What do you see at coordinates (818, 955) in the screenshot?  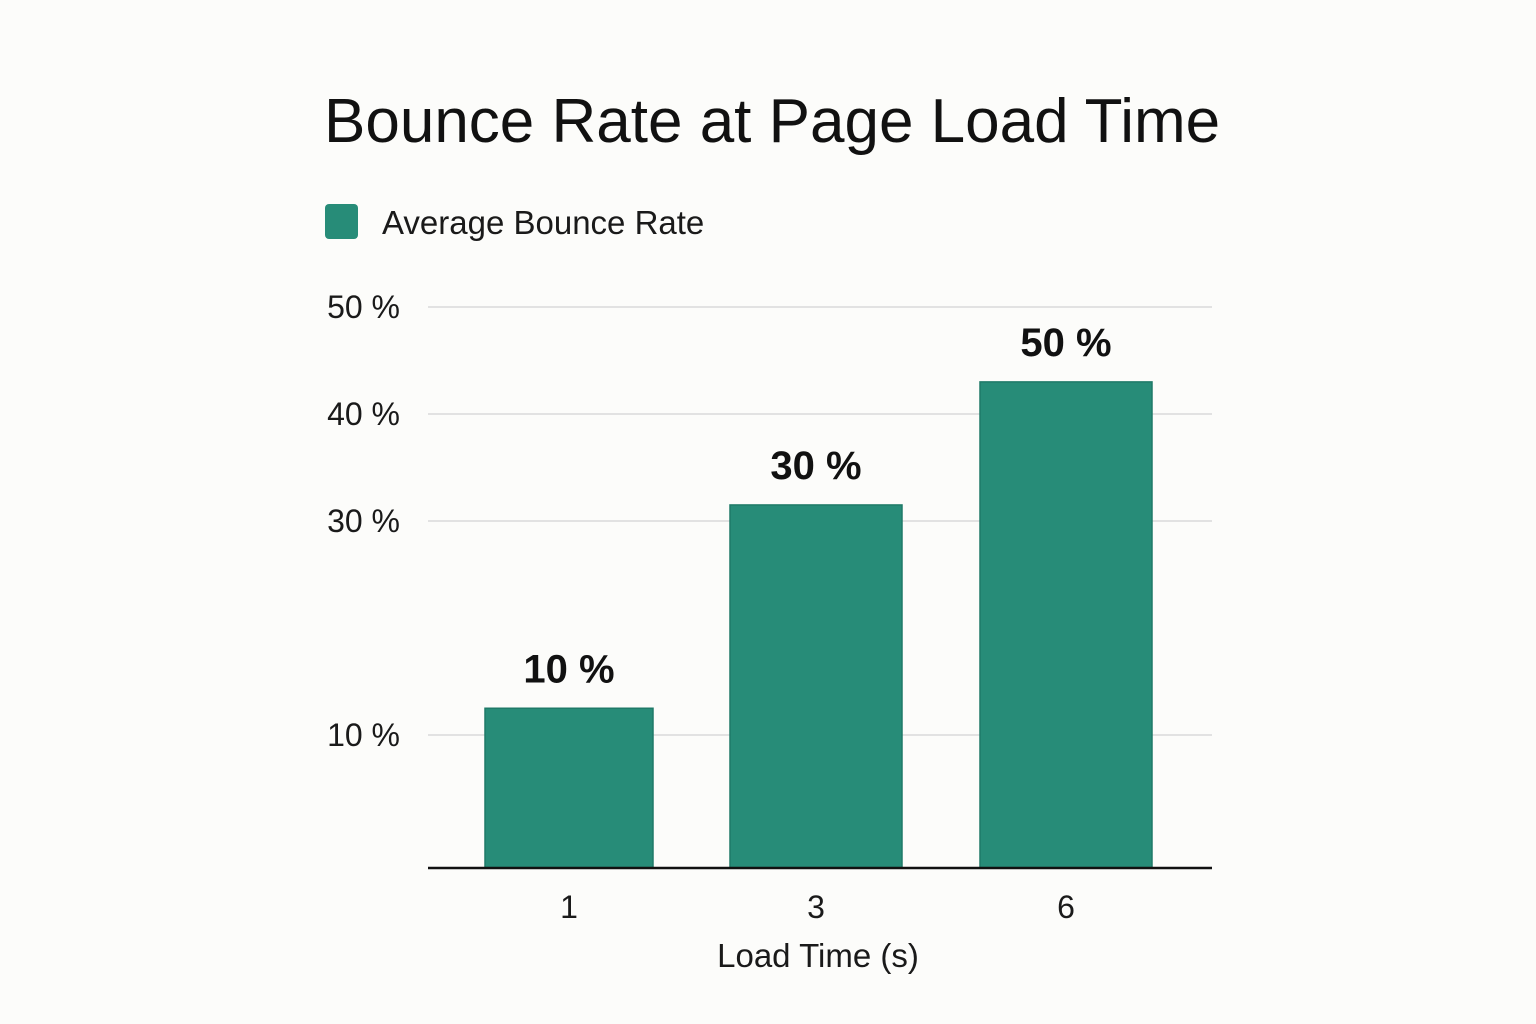 I see `x-axis-label: Load Time (s)` at bounding box center [818, 955].